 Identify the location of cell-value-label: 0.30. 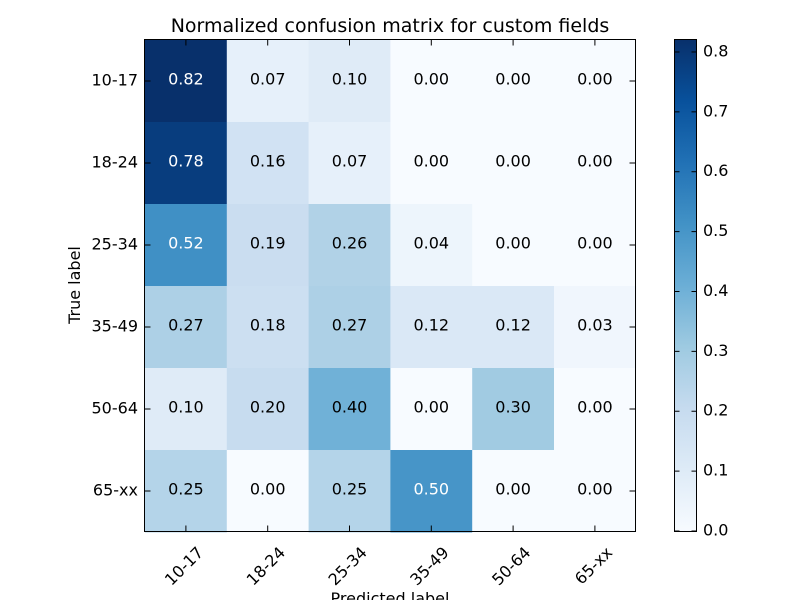
(513, 407).